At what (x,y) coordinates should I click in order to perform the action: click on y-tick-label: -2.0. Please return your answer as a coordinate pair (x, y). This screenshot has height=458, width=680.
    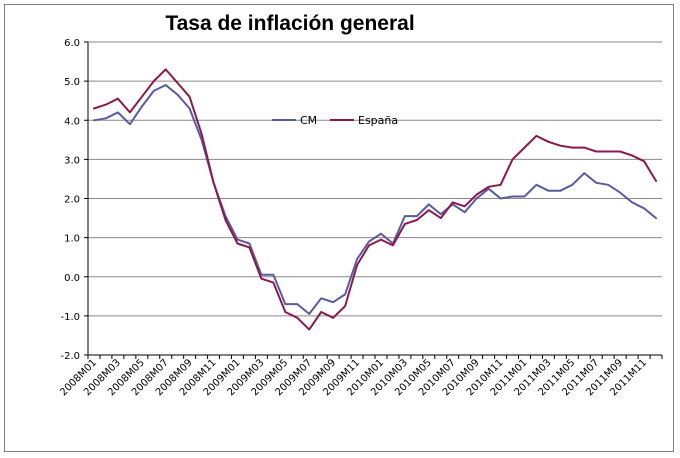
    Looking at the image, I should click on (70, 356).